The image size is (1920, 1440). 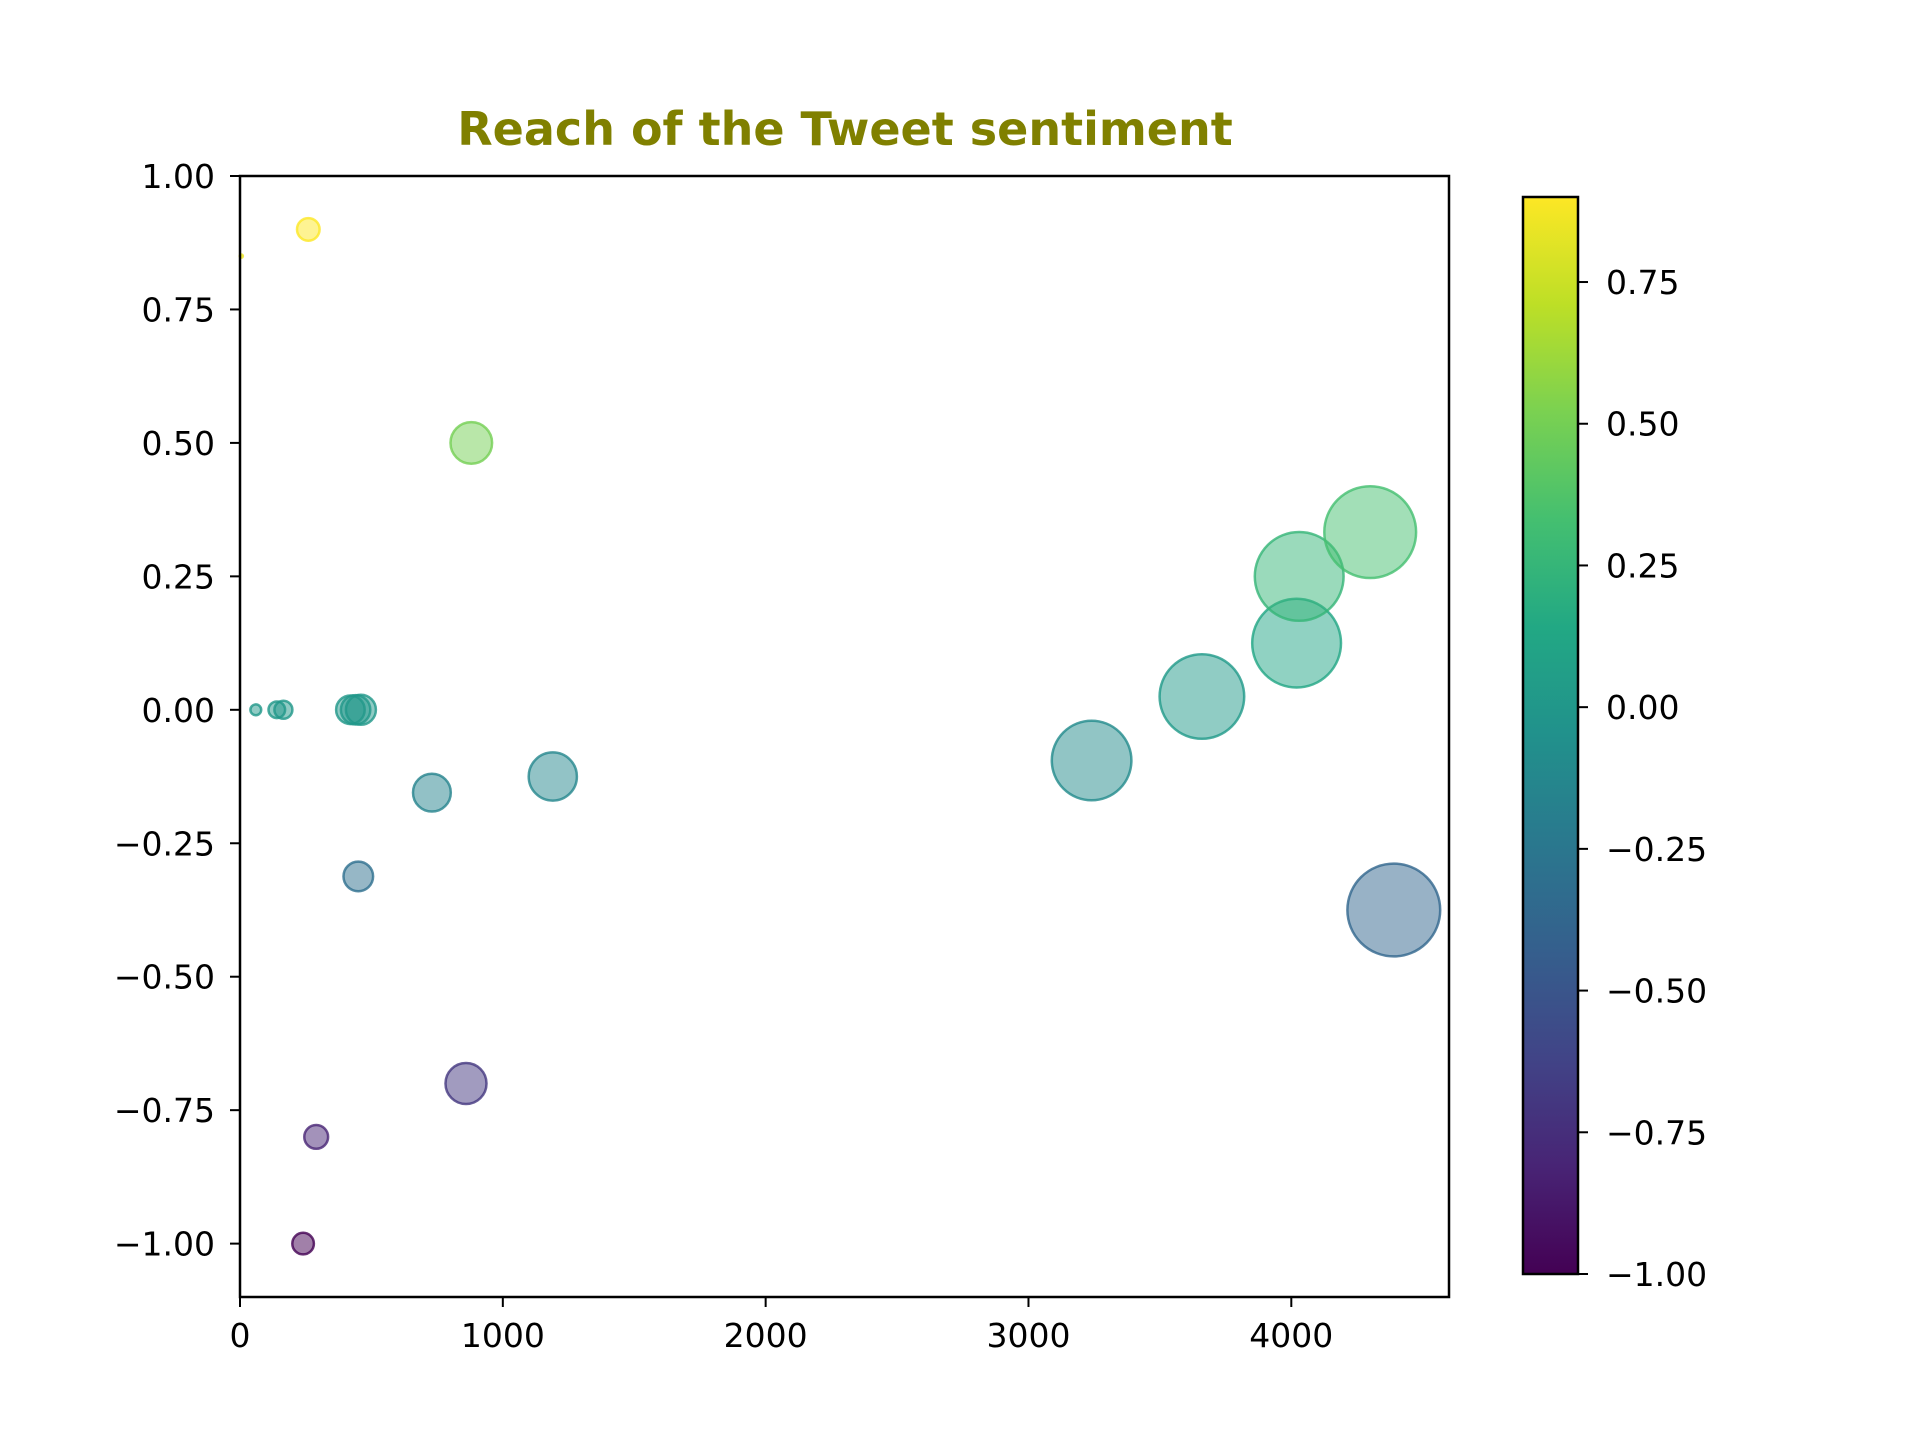 I want to click on y-tick-label: −1.00, so click(x=164, y=1244).